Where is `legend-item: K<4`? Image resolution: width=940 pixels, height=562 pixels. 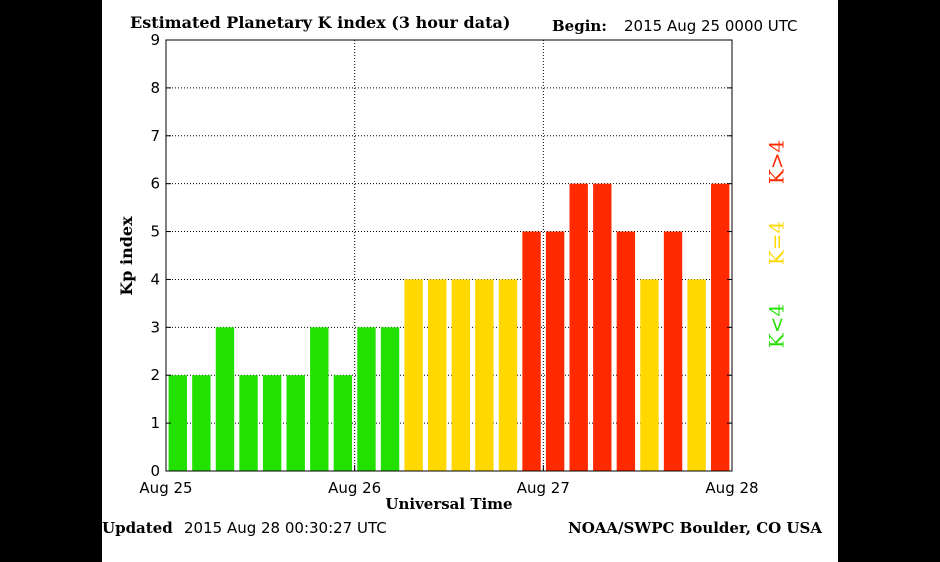 legend-item: K<4 is located at coordinates (777, 326).